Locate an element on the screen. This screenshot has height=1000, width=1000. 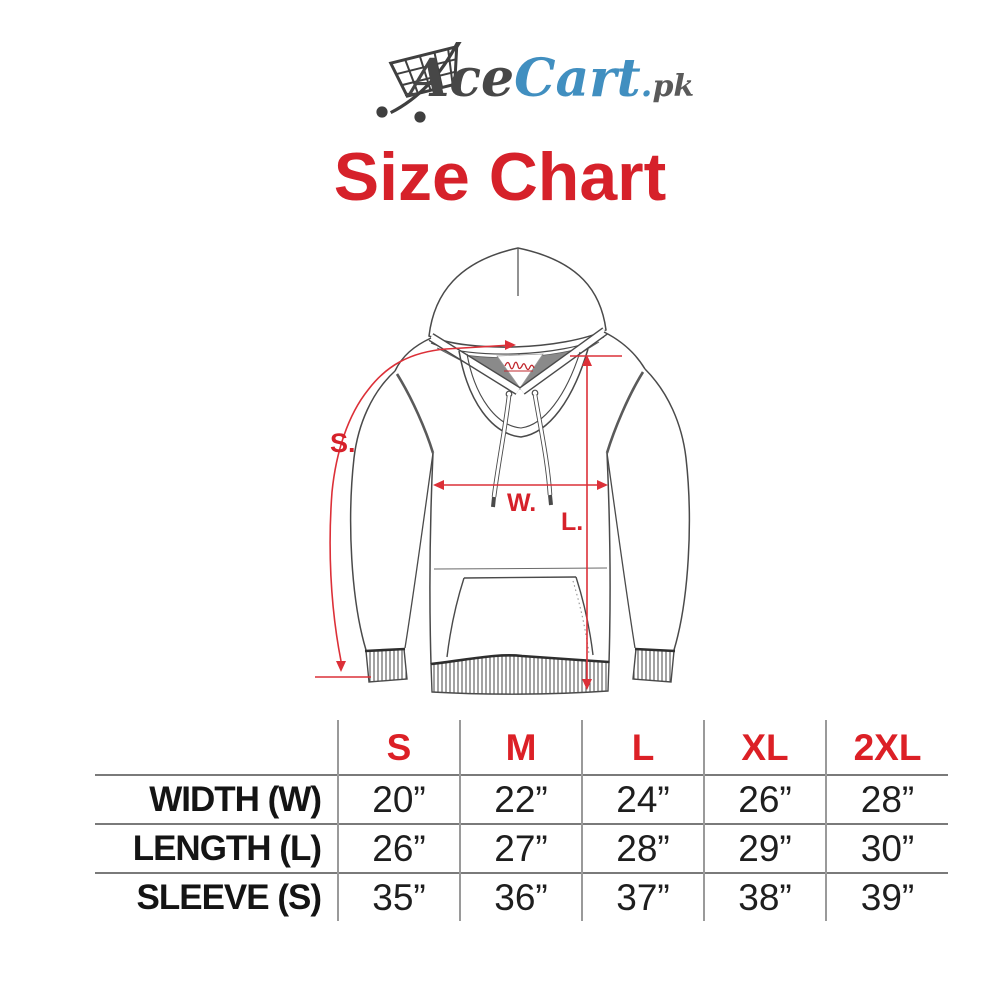
armhole-seams is located at coordinates (520, 412).